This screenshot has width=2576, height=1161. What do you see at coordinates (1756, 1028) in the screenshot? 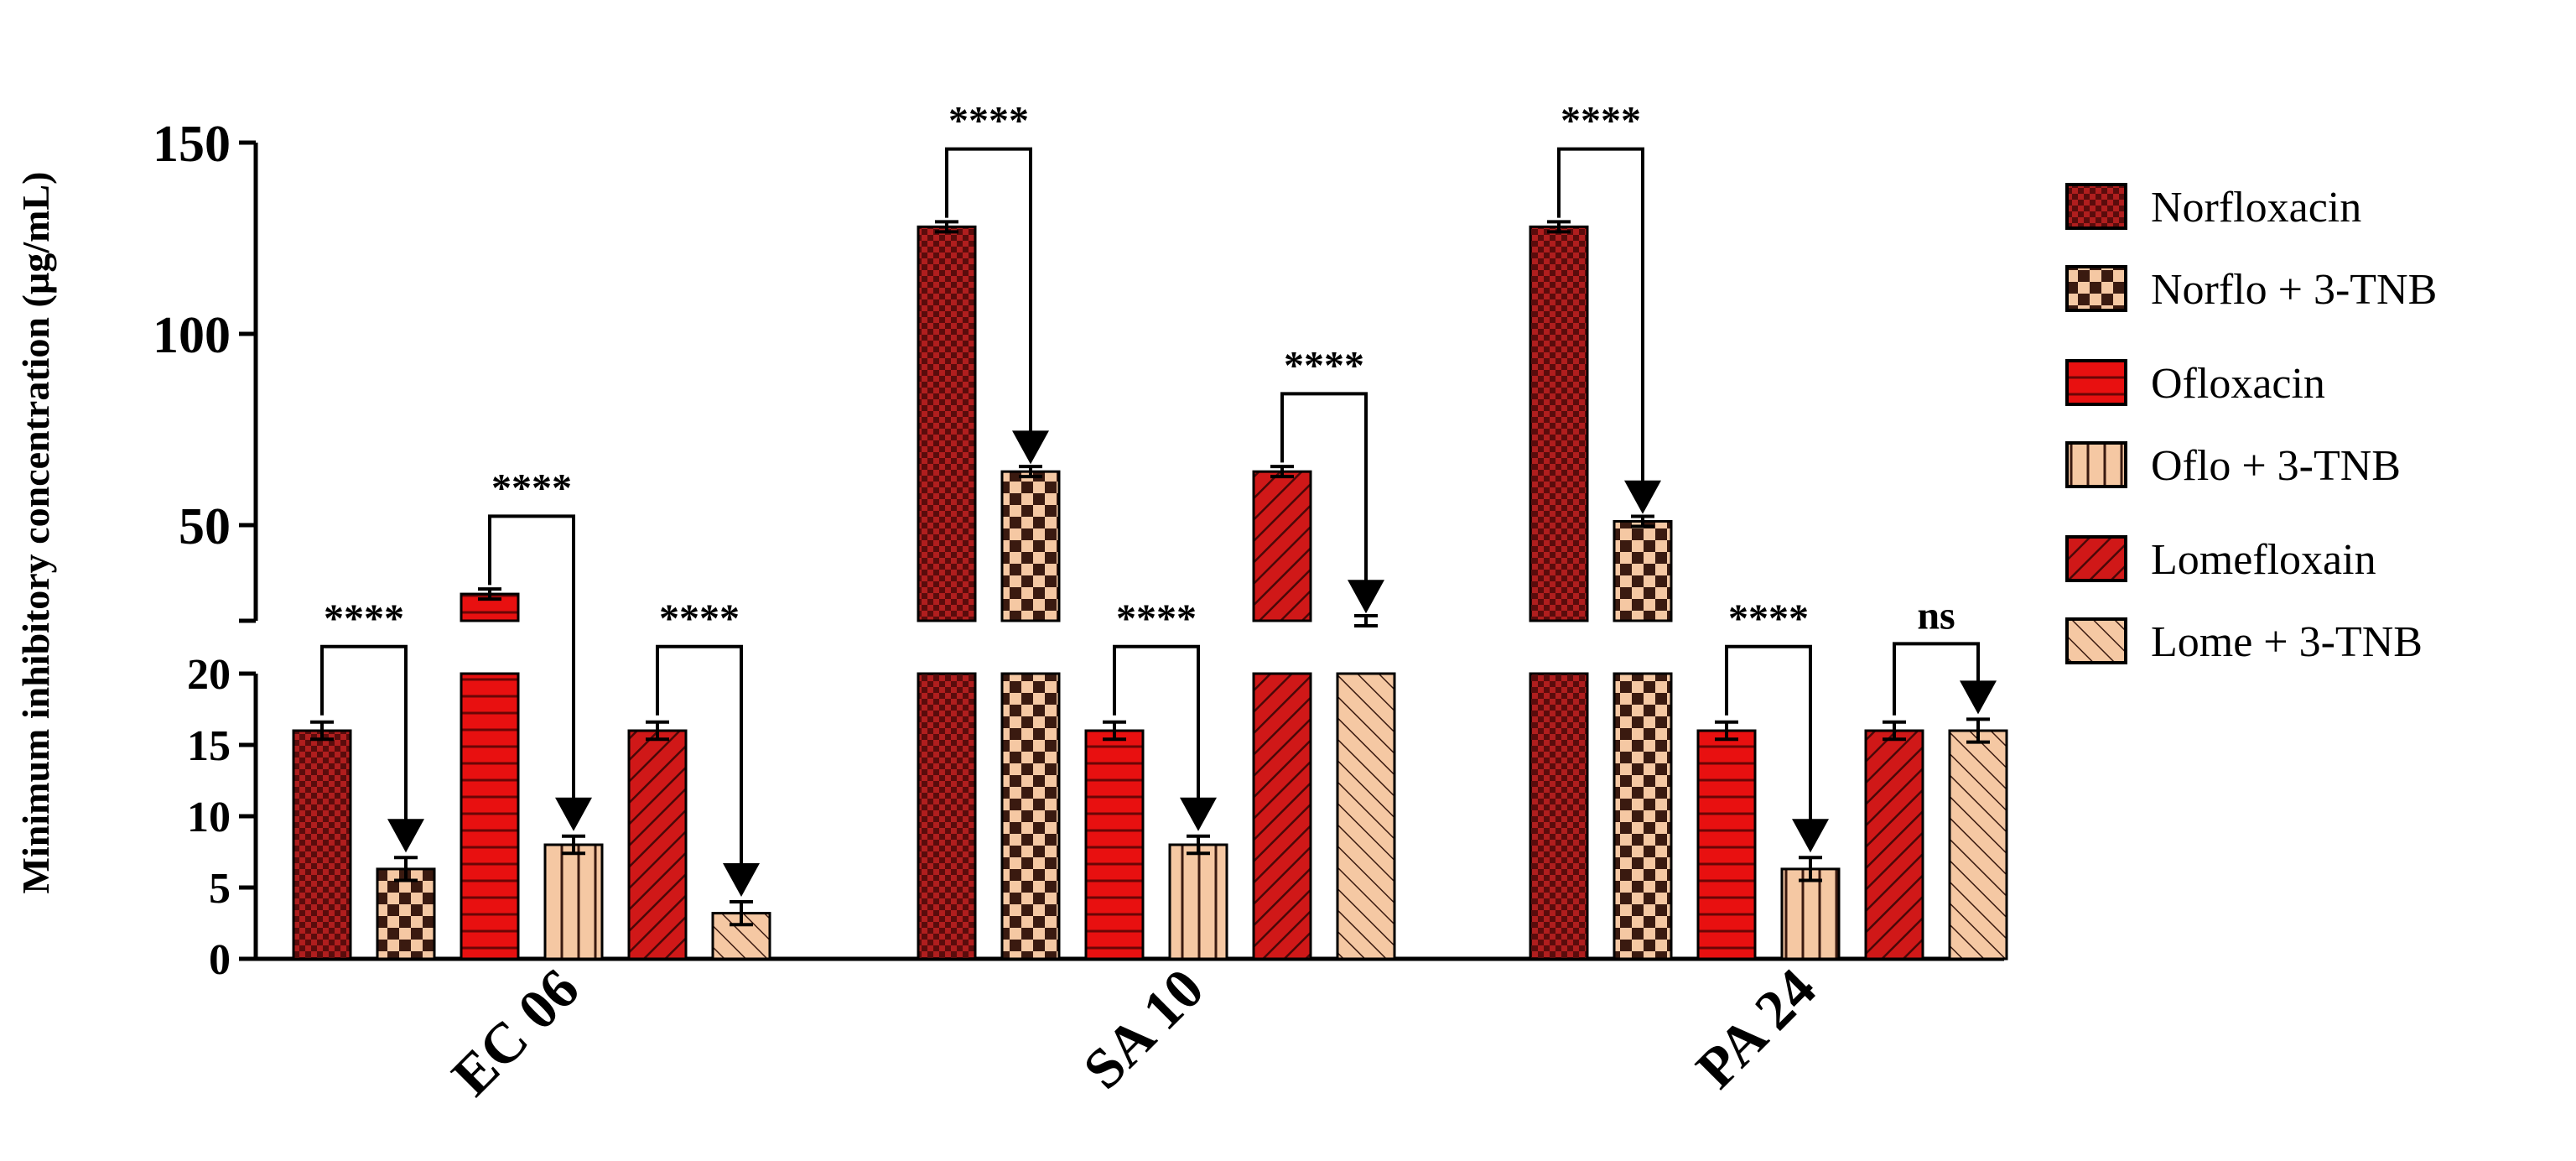
I see `x-tick-label: PA 24` at bounding box center [1756, 1028].